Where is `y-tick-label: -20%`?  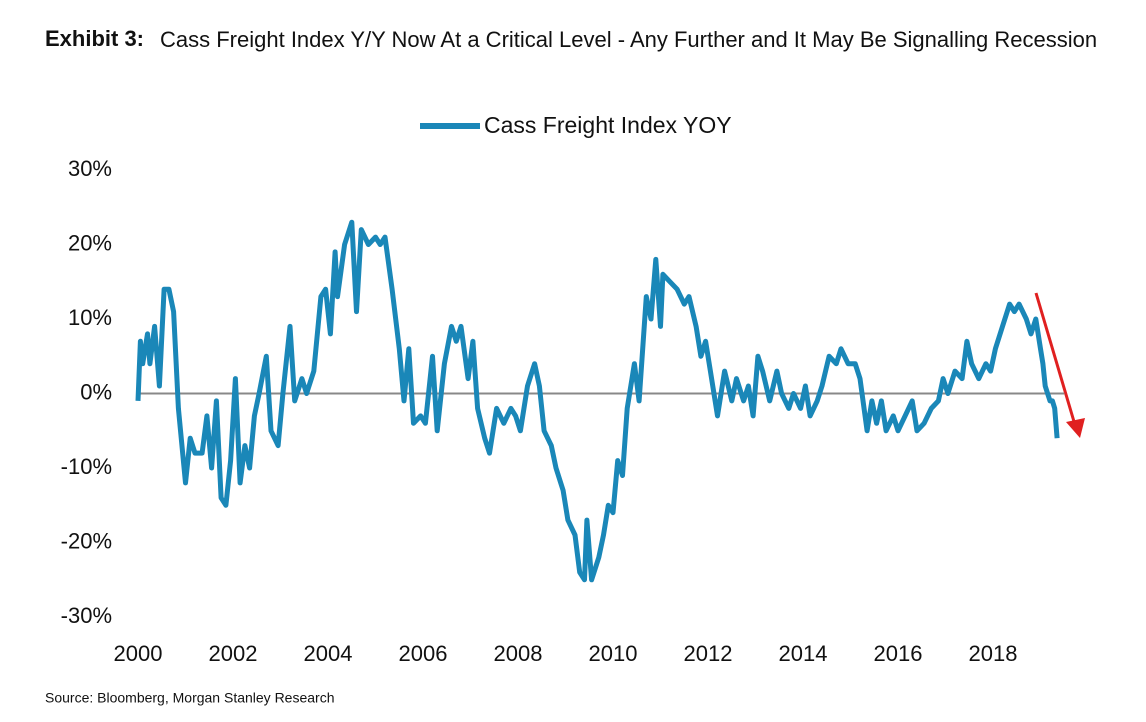
y-tick-label: -20% is located at coordinates (86, 540).